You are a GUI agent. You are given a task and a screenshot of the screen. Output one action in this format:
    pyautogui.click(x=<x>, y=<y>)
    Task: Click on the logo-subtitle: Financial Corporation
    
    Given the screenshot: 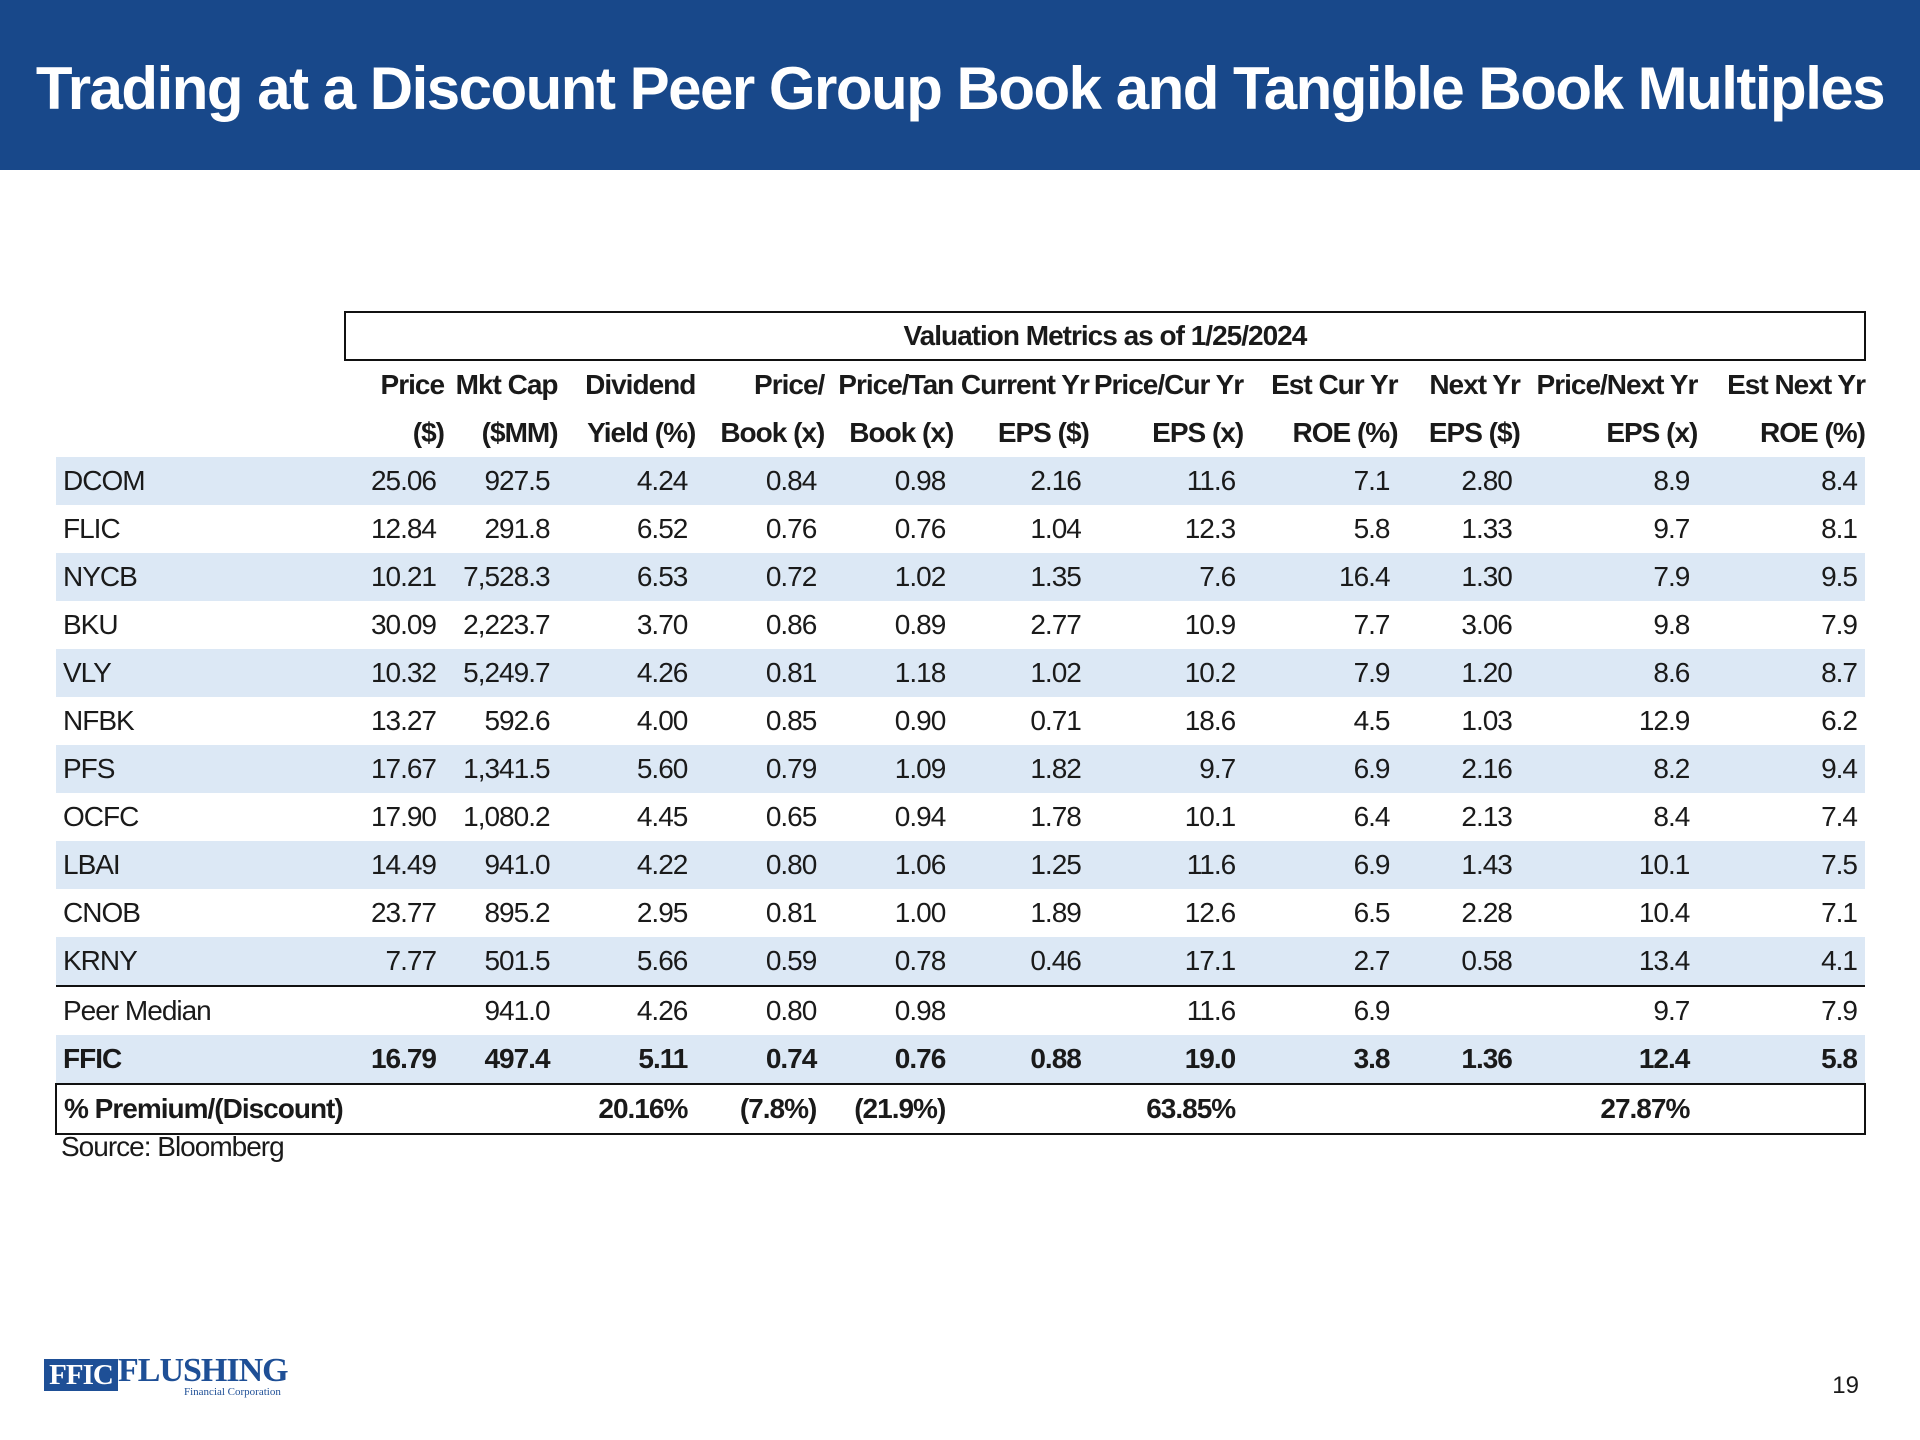 What is the action you would take?
    pyautogui.click(x=232, y=1392)
    